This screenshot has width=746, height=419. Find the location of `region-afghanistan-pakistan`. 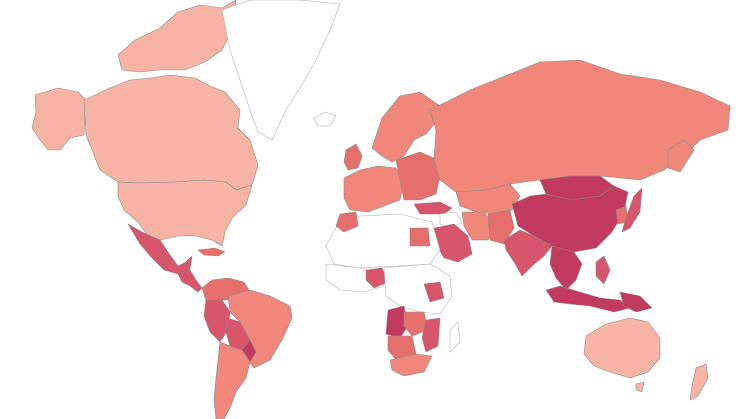

region-afghanistan-pakistan is located at coordinates (501, 227).